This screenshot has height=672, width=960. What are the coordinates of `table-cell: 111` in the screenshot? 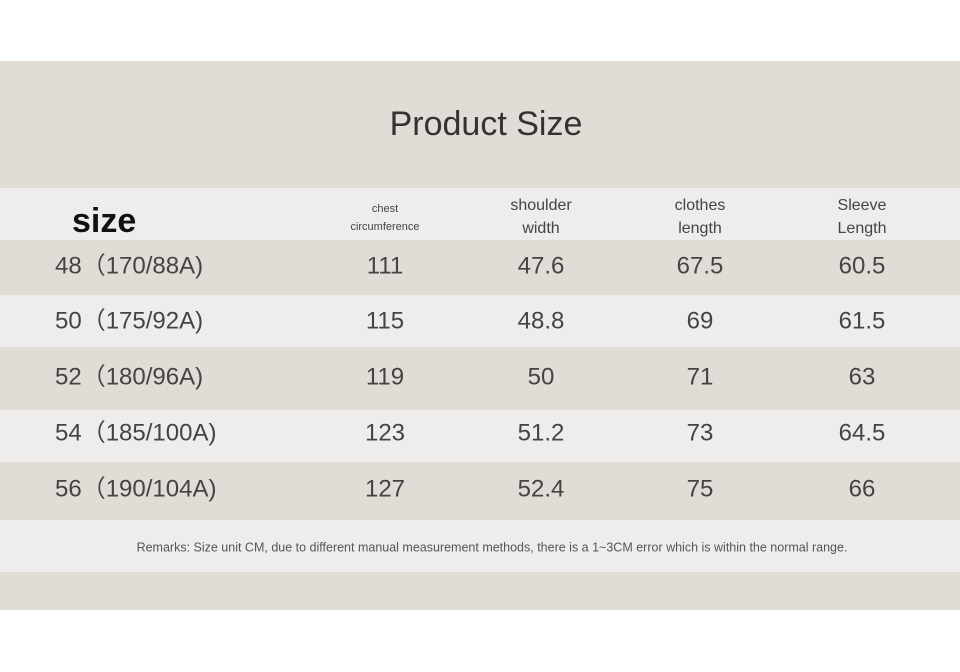 It's located at (385, 265).